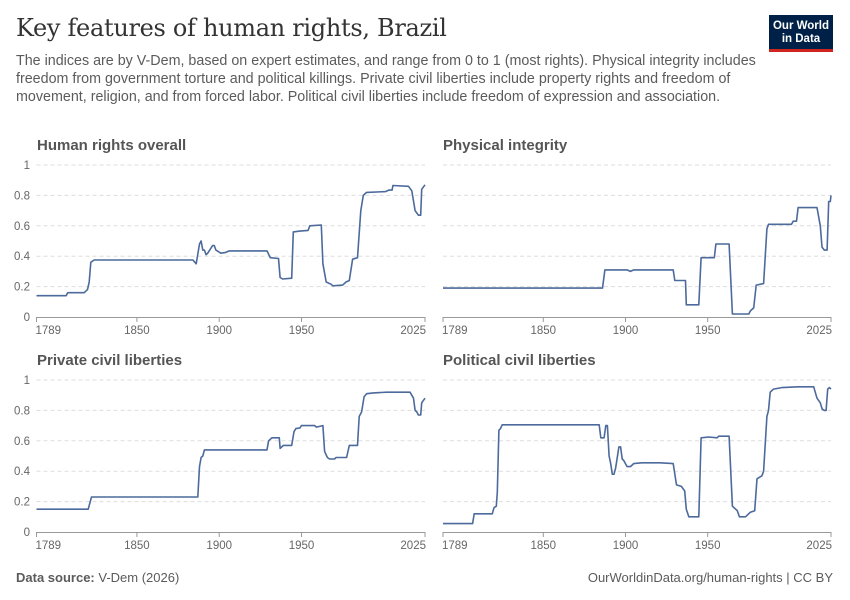 The image size is (850, 600). Describe the element at coordinates (801, 33) in the screenshot. I see `owid-logo: Our World in Data` at that location.